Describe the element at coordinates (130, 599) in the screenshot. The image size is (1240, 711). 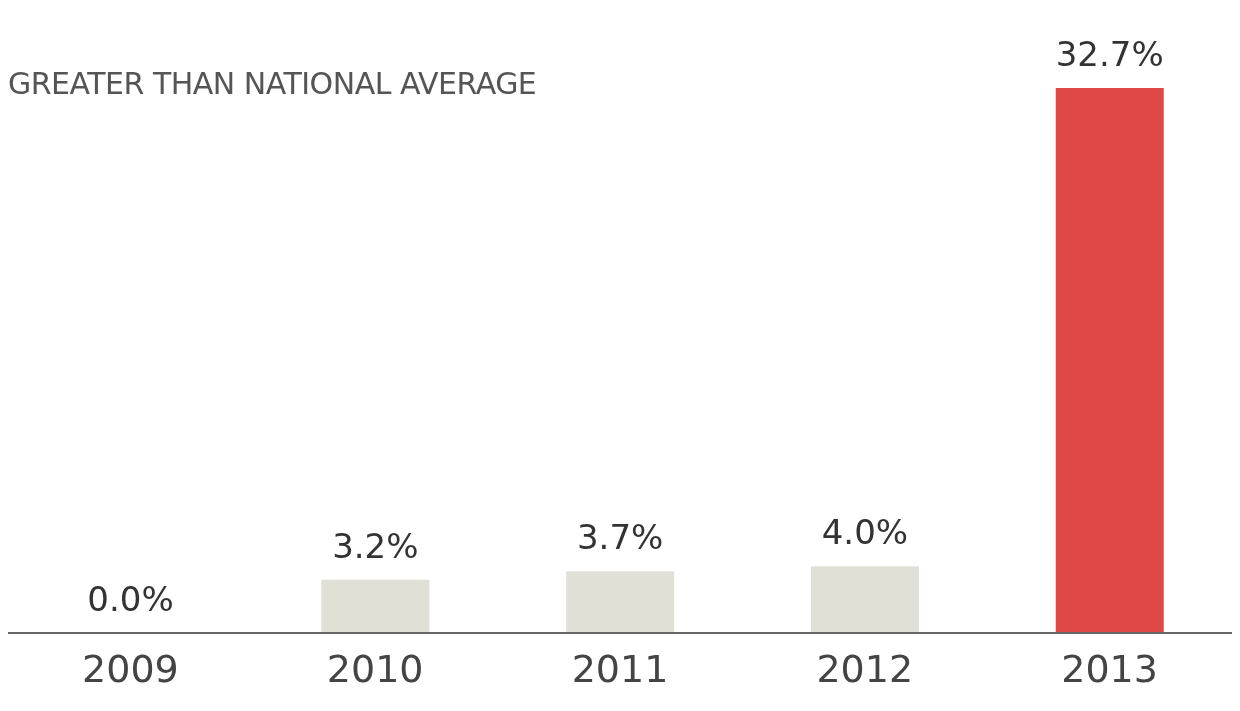
I see `data-label: 0.0%` at that location.